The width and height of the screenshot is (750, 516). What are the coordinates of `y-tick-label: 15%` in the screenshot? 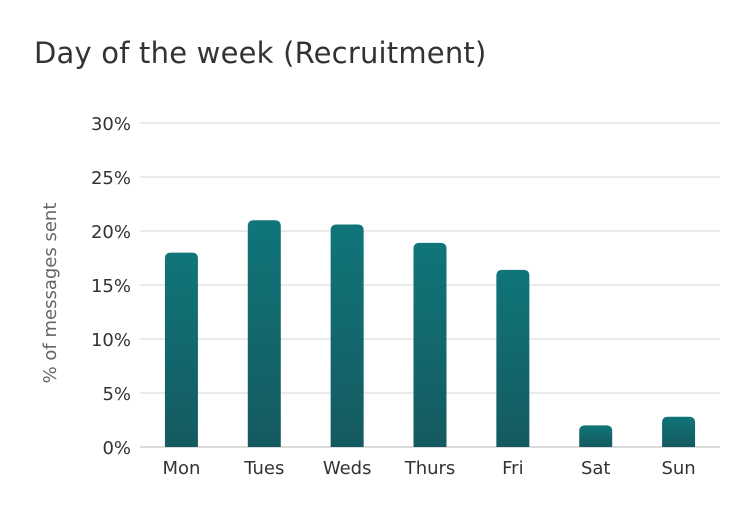 It's located at (111, 286).